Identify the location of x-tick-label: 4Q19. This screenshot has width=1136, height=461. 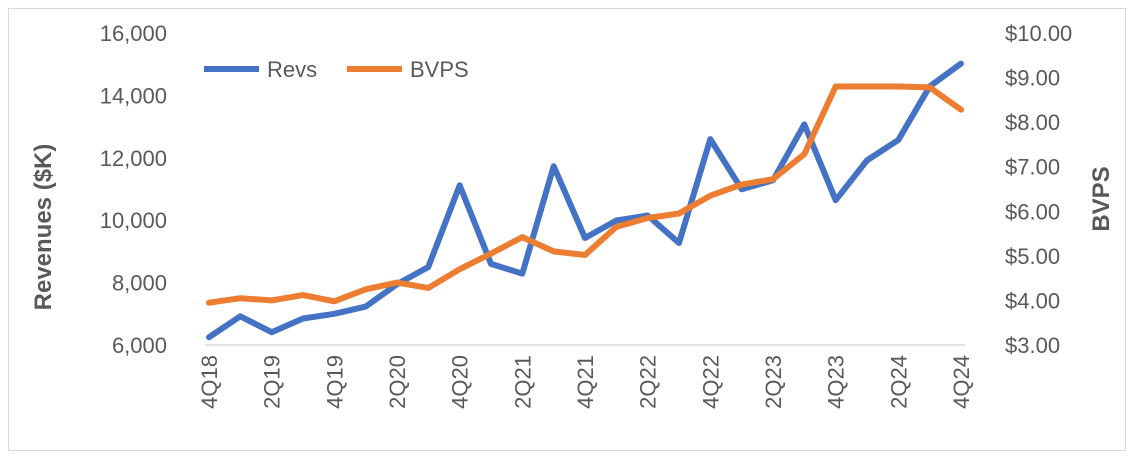
(334, 382).